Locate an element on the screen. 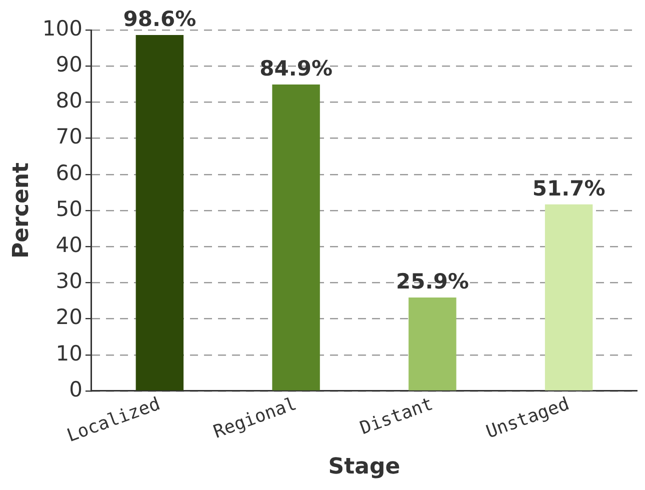  y-tick-label: 10 is located at coordinates (69, 353).